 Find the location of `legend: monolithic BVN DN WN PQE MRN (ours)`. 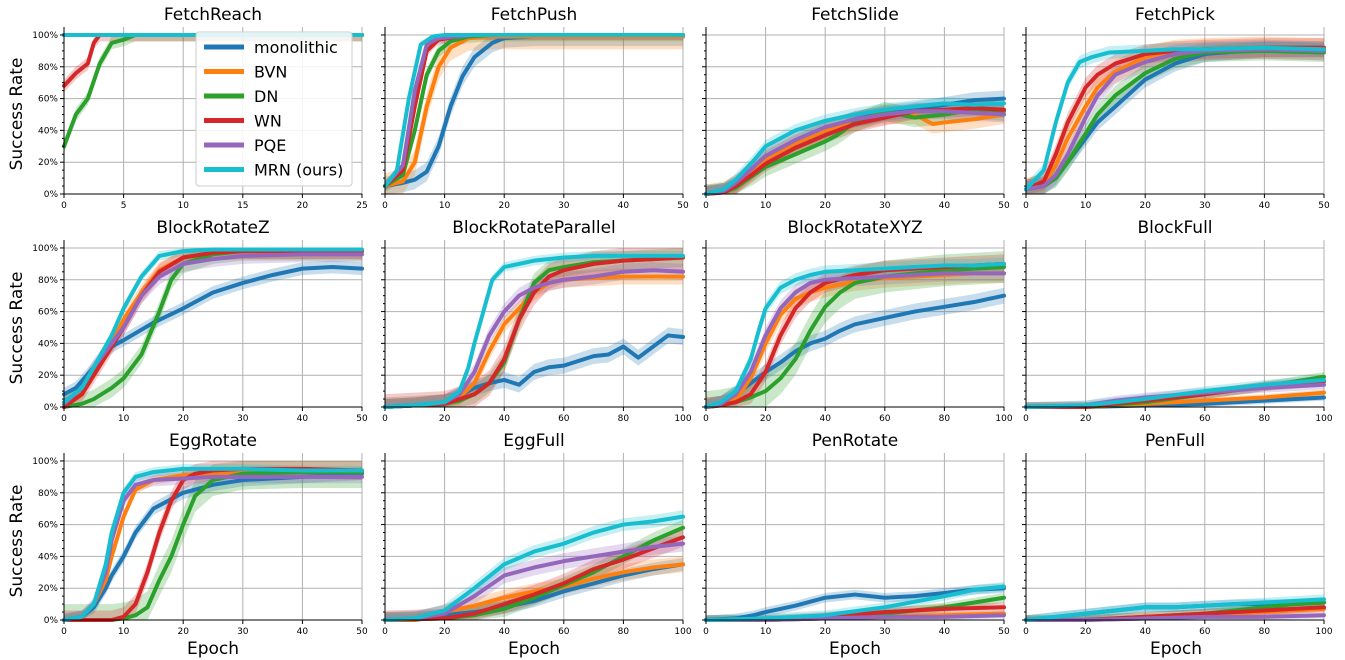

legend: monolithic BVN DN WN PQE MRN (ours) is located at coordinates (274, 109).